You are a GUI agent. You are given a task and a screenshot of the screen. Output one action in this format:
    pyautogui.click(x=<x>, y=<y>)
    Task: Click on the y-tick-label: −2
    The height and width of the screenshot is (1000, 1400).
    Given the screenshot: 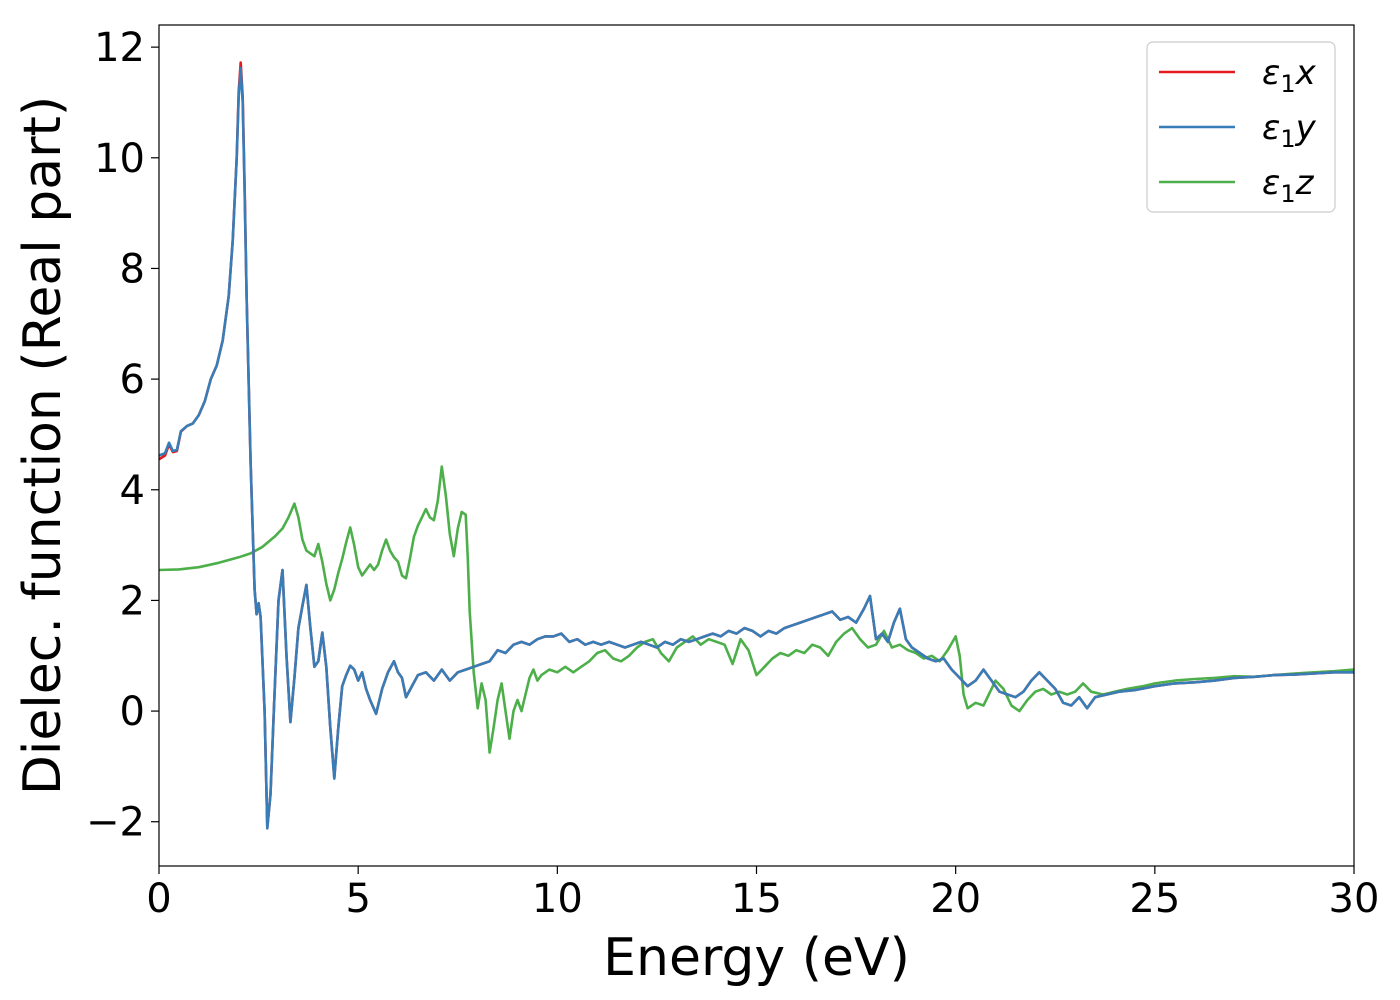 What is the action you would take?
    pyautogui.click(x=115, y=823)
    